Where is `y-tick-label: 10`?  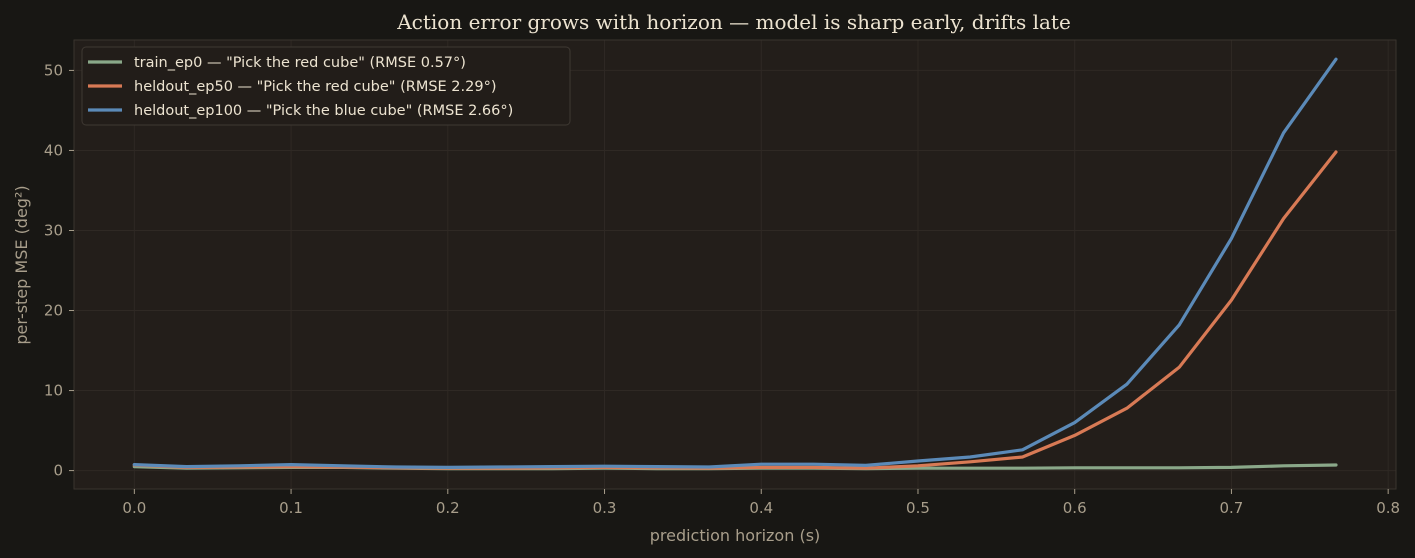 y-tick-label: 10 is located at coordinates (53, 391).